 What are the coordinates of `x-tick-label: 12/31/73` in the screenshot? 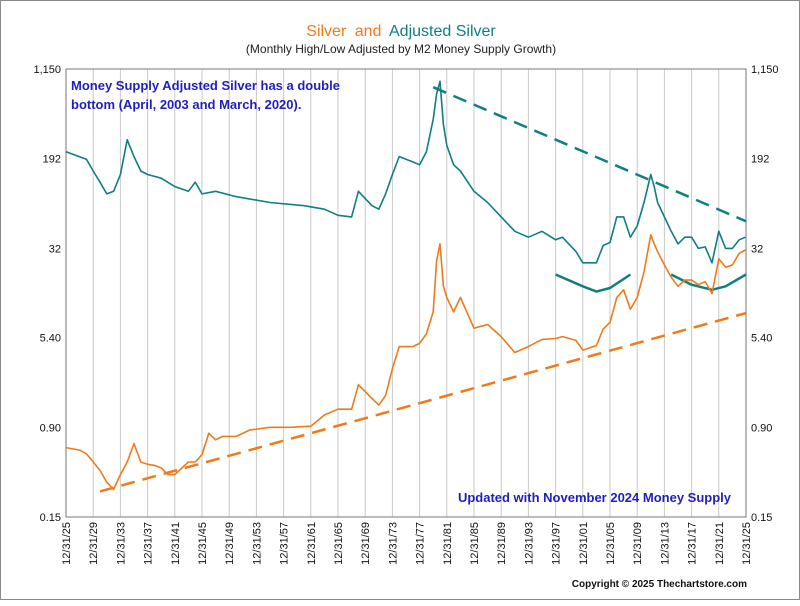 It's located at (393, 543).